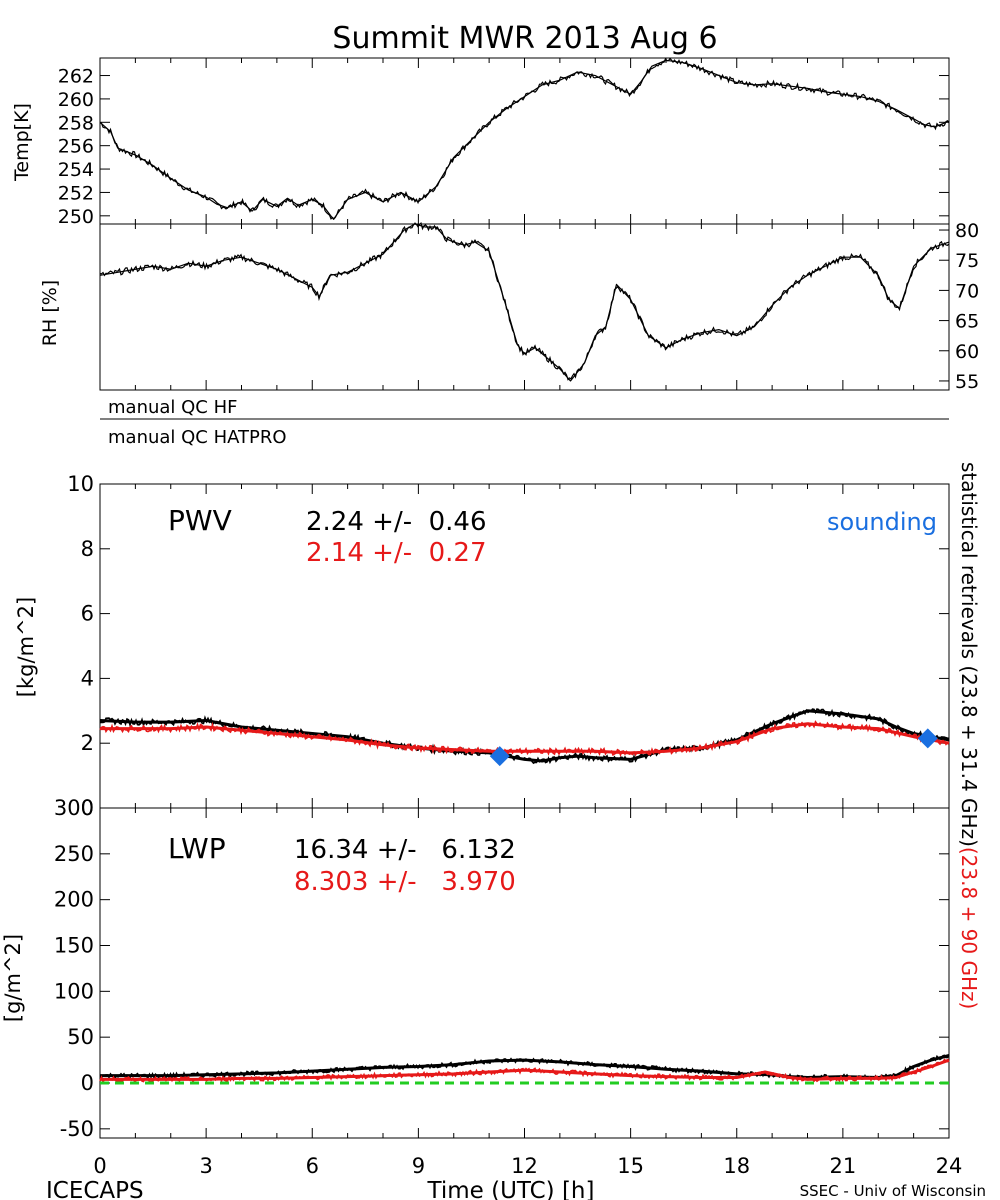 The width and height of the screenshot is (1000, 1200). I want to click on x-tick-label-8: 24, so click(949, 1166).